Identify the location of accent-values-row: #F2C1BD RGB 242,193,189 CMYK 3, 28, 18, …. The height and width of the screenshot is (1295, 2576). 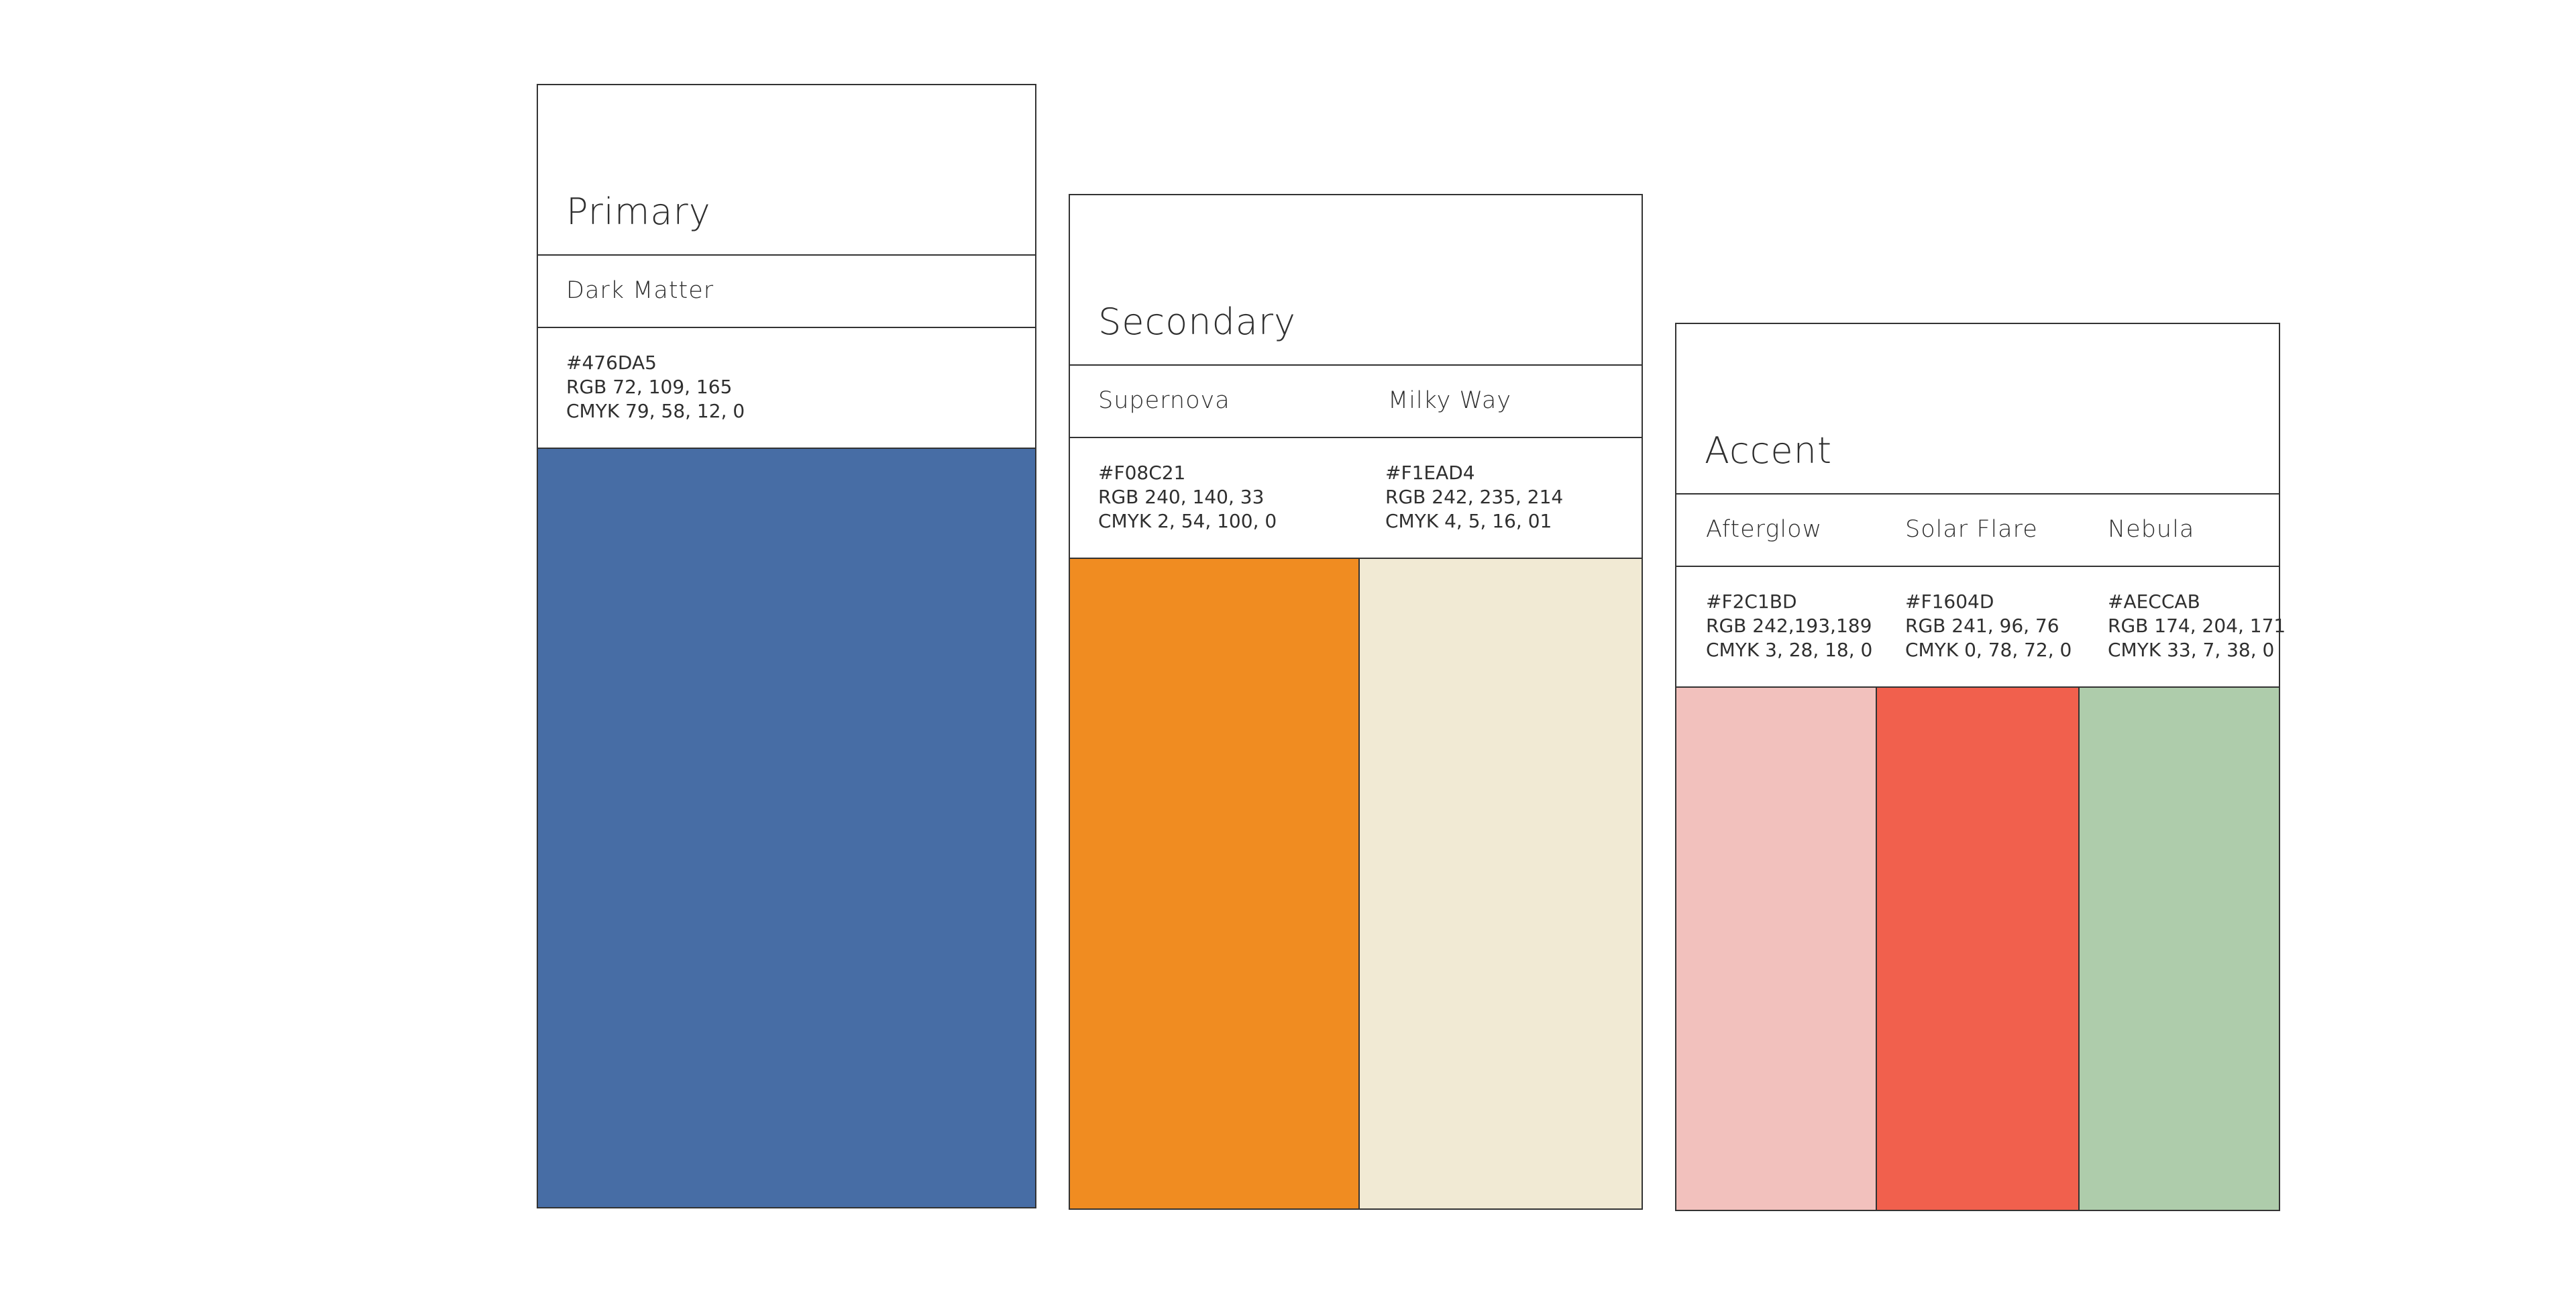
(1981, 627).